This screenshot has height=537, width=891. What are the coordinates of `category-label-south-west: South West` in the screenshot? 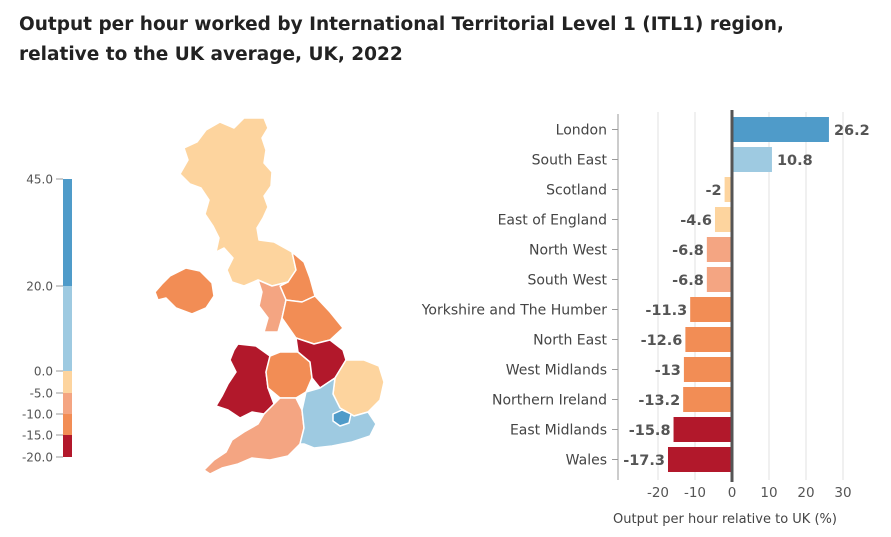 It's located at (567, 281).